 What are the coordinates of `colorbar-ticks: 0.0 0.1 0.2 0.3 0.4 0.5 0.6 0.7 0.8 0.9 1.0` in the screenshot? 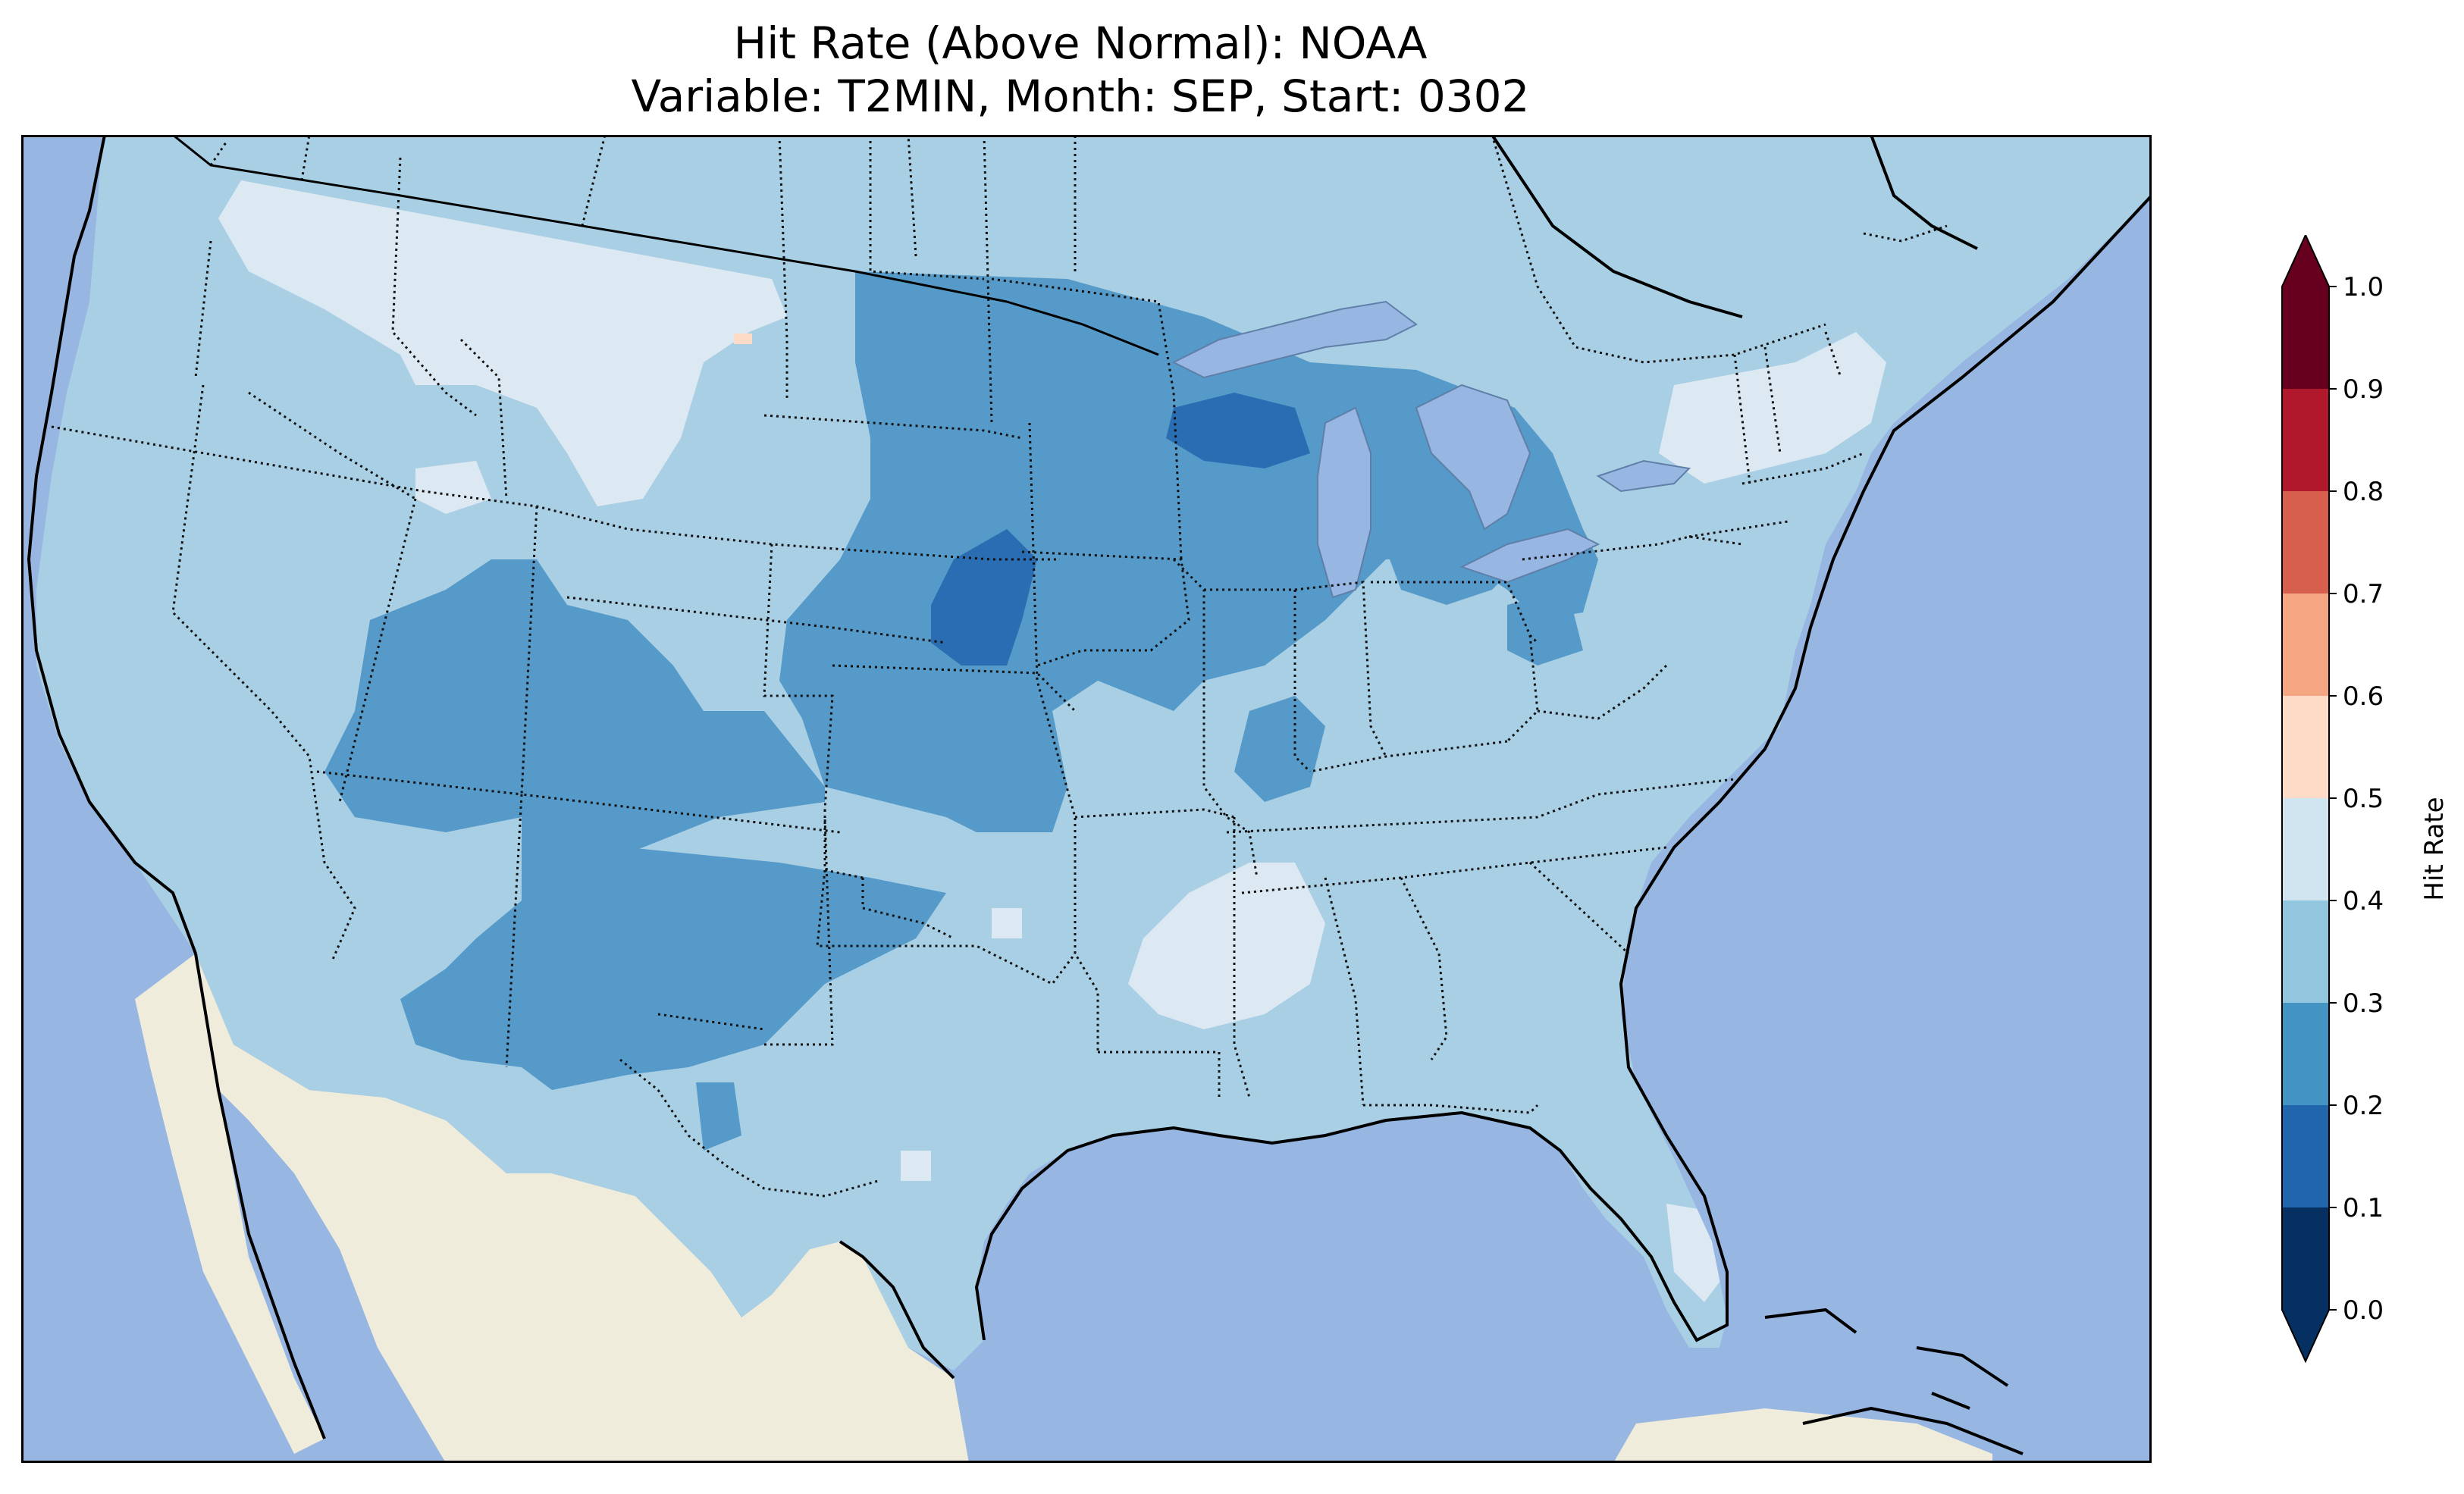 It's located at (2357, 799).